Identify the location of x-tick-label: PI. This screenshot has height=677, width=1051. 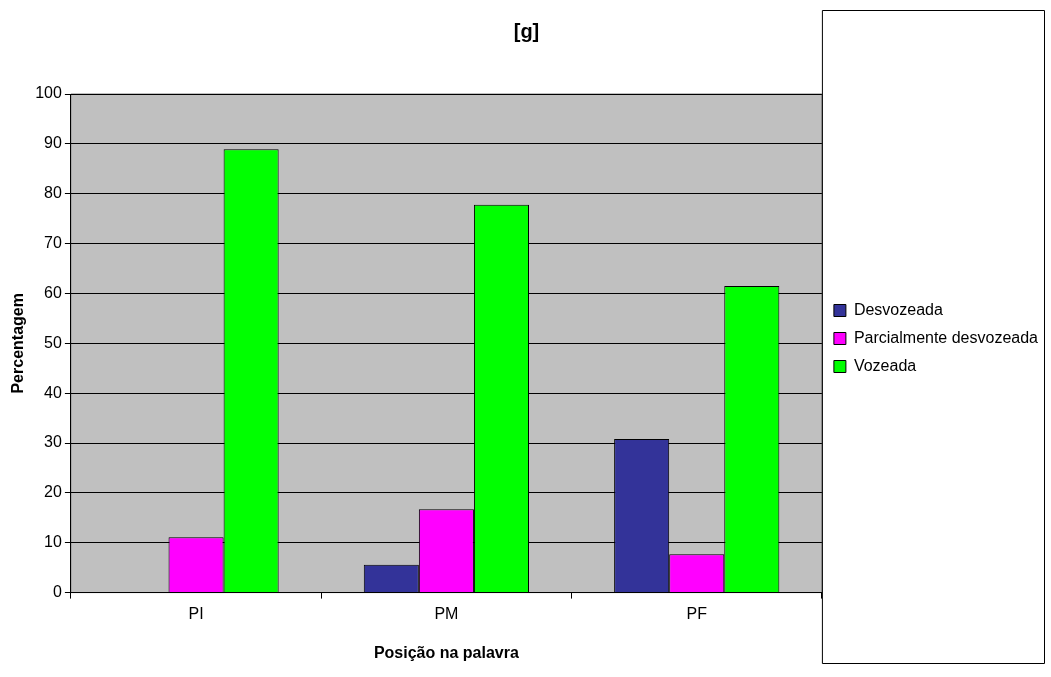
(196, 613).